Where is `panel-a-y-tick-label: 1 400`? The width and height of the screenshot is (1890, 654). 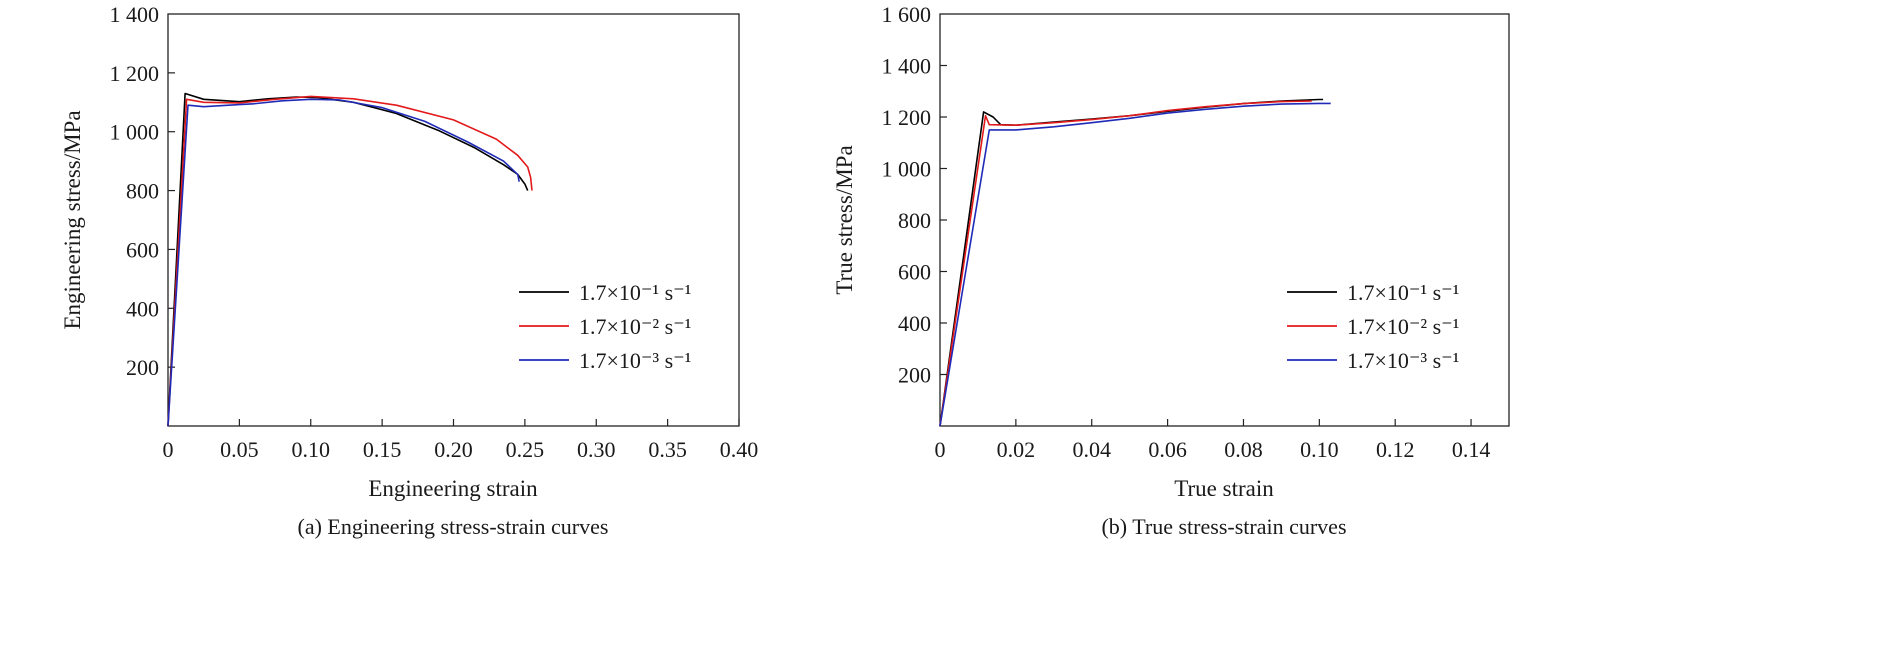 panel-a-y-tick-label: 1 400 is located at coordinates (135, 14).